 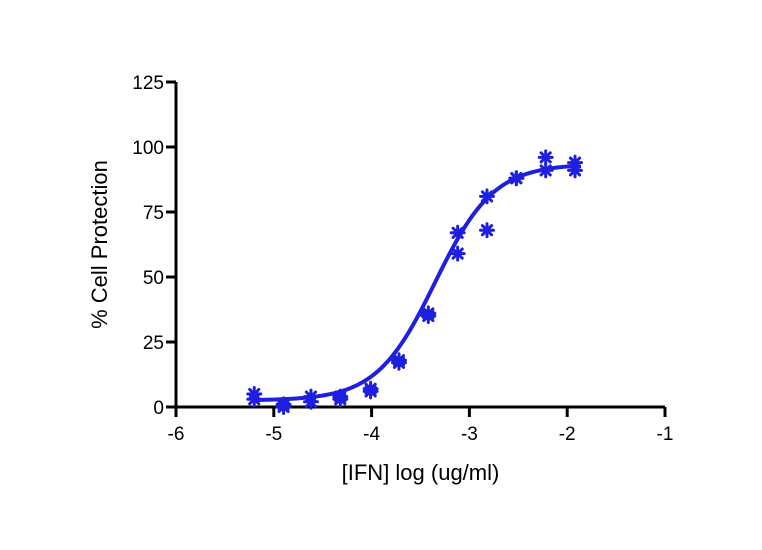 What do you see at coordinates (273, 434) in the screenshot?
I see `x-tick-label: -5` at bounding box center [273, 434].